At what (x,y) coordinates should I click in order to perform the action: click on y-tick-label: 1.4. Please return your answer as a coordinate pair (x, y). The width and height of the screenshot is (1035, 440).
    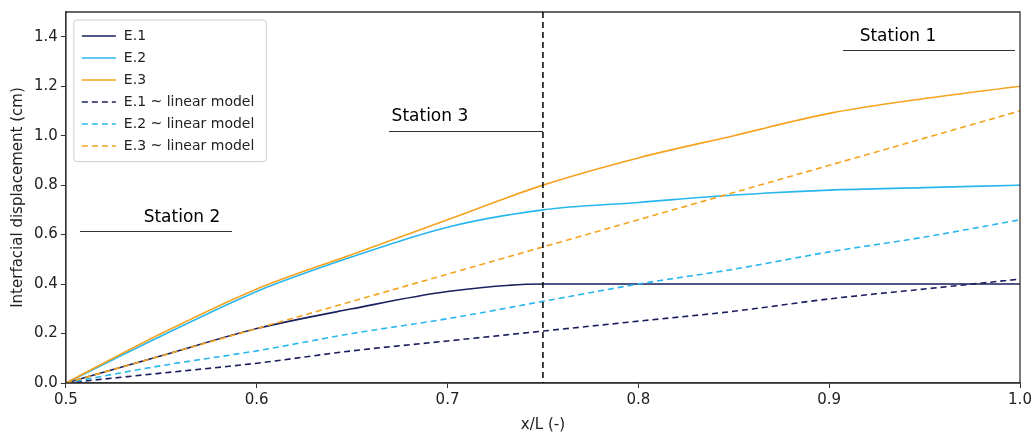
    Looking at the image, I should click on (46, 35).